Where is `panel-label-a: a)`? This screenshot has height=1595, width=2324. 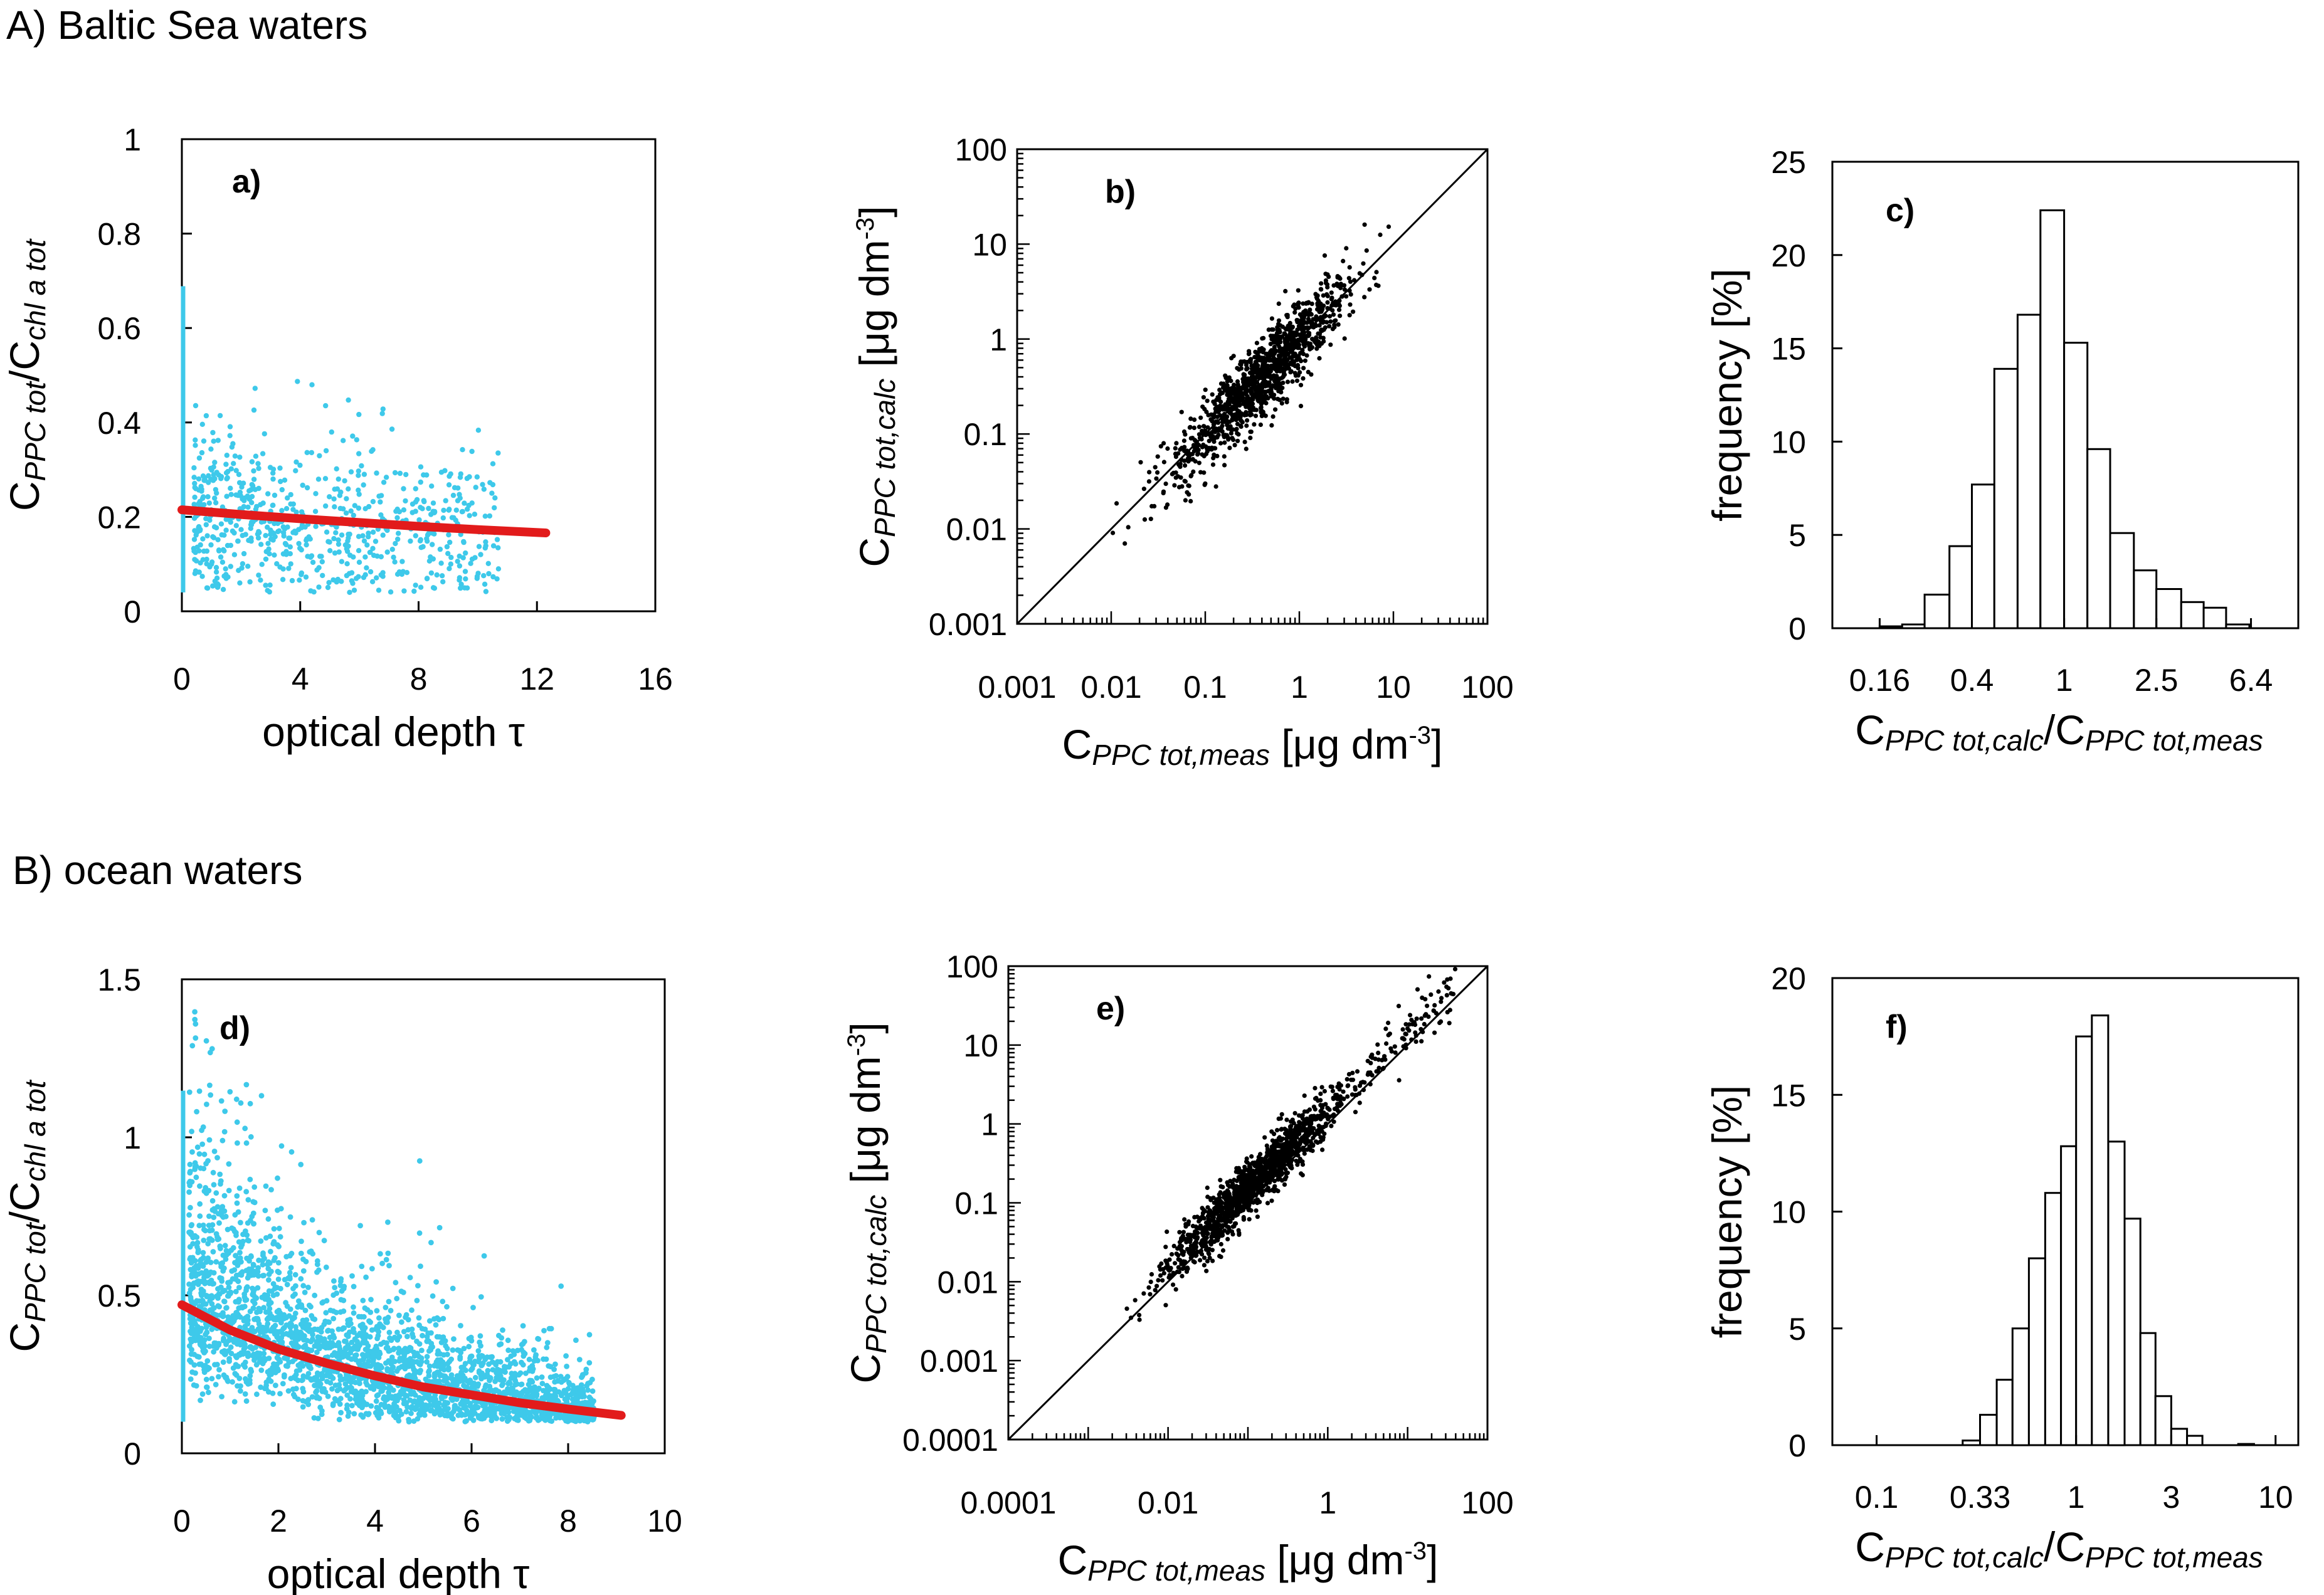
panel-label-a: a) is located at coordinates (246, 182).